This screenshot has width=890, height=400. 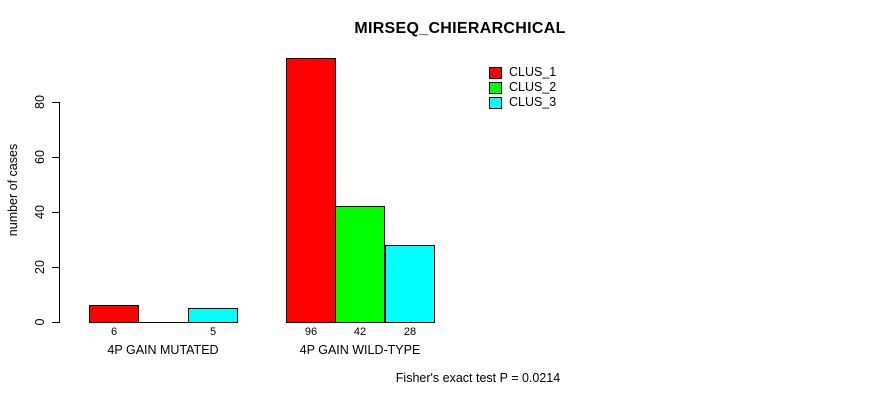 I want to click on bar-value-label: 6, so click(x=114, y=332).